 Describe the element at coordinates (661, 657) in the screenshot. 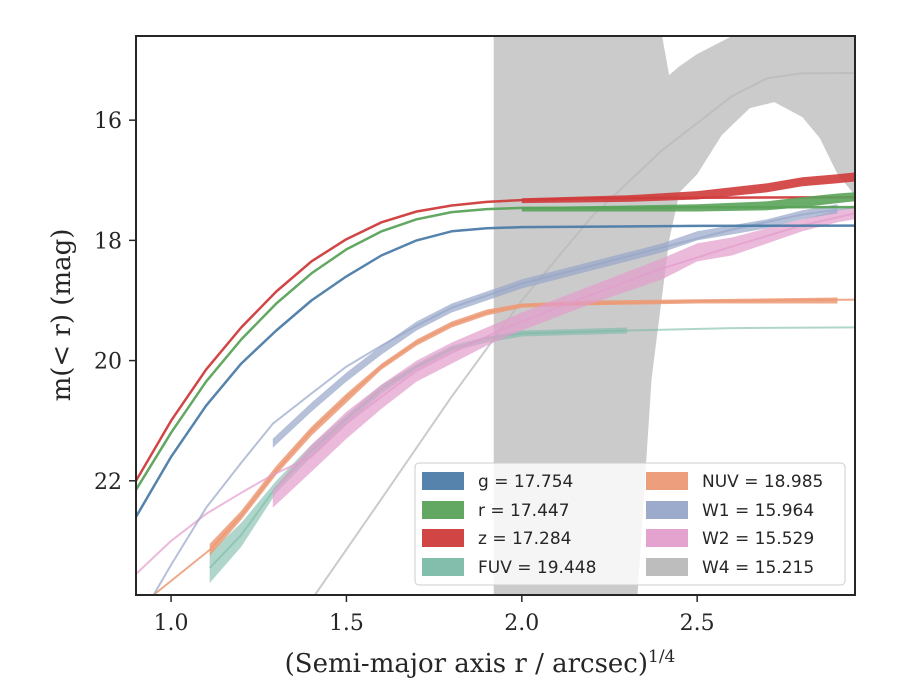

I see `x-axis-label-exponent: 1/4` at that location.